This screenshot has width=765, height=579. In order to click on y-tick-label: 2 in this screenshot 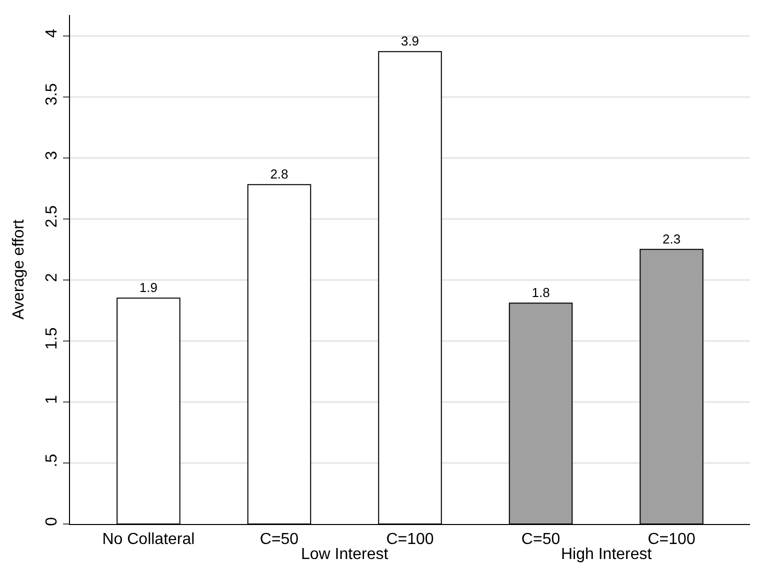, I will do `click(52, 277)`.